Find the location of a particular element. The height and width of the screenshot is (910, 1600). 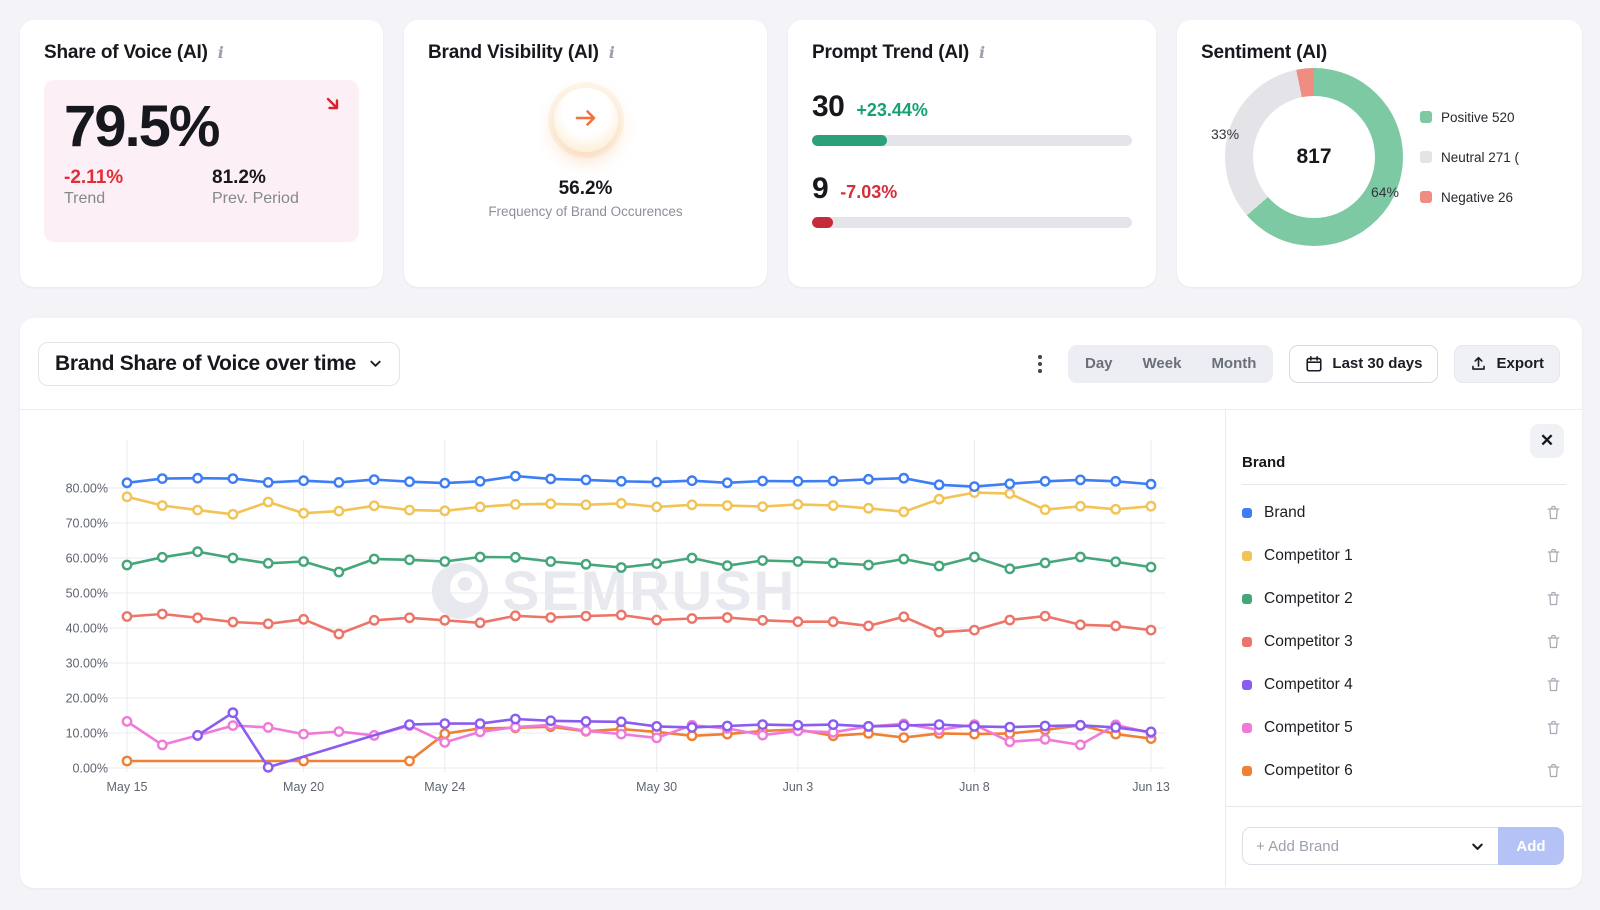

add-brand-button: Add is located at coordinates (1531, 846).